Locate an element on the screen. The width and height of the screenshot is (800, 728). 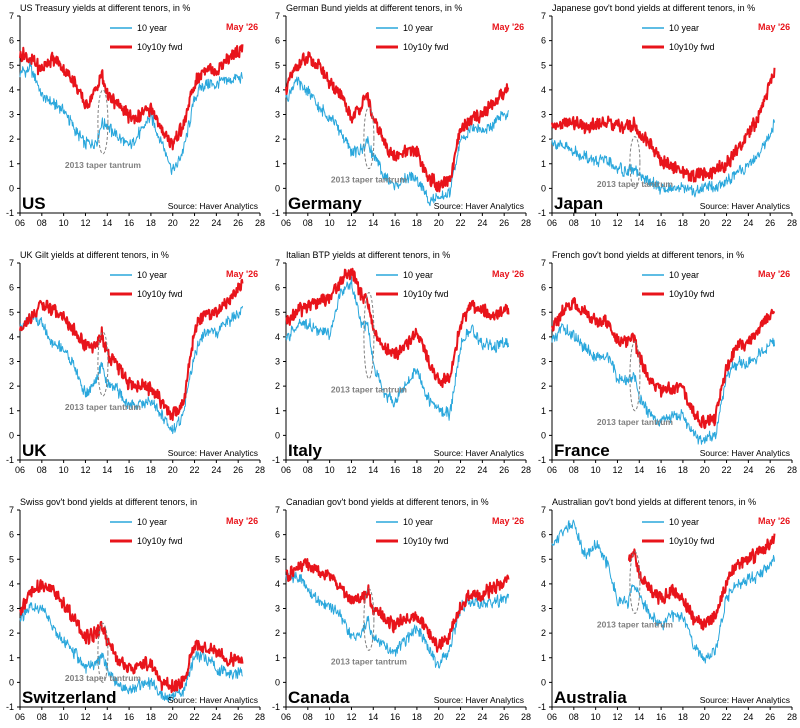
country-label: Italy is located at coordinates (305, 450).